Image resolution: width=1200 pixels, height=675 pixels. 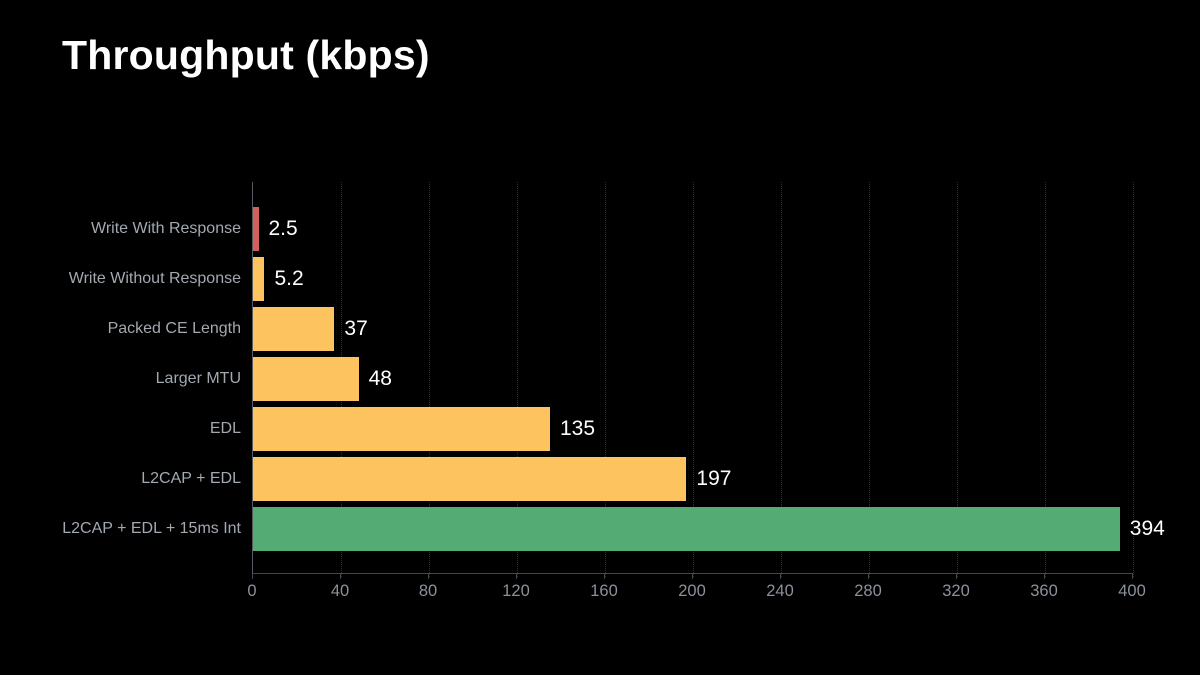 What do you see at coordinates (246, 55) in the screenshot?
I see `chart-title: Throughput (kbps)` at bounding box center [246, 55].